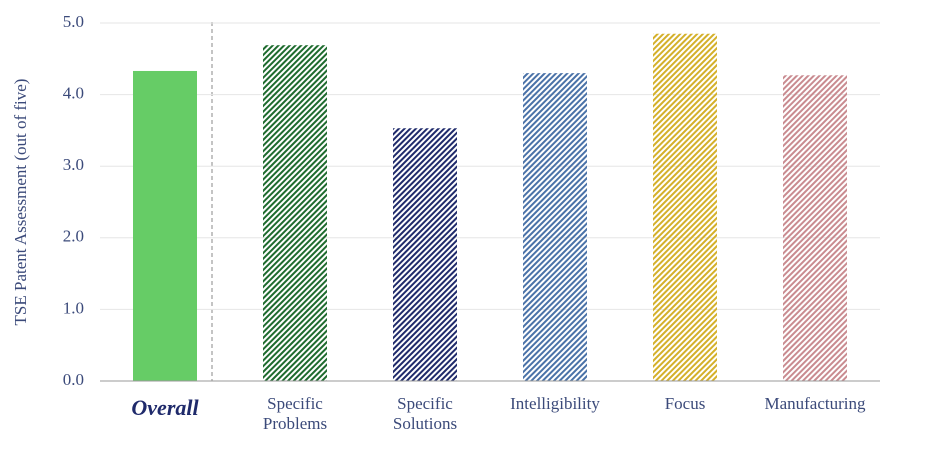 The width and height of the screenshot is (926, 449). I want to click on x-tick-label: Specific Solutions, so click(425, 413).